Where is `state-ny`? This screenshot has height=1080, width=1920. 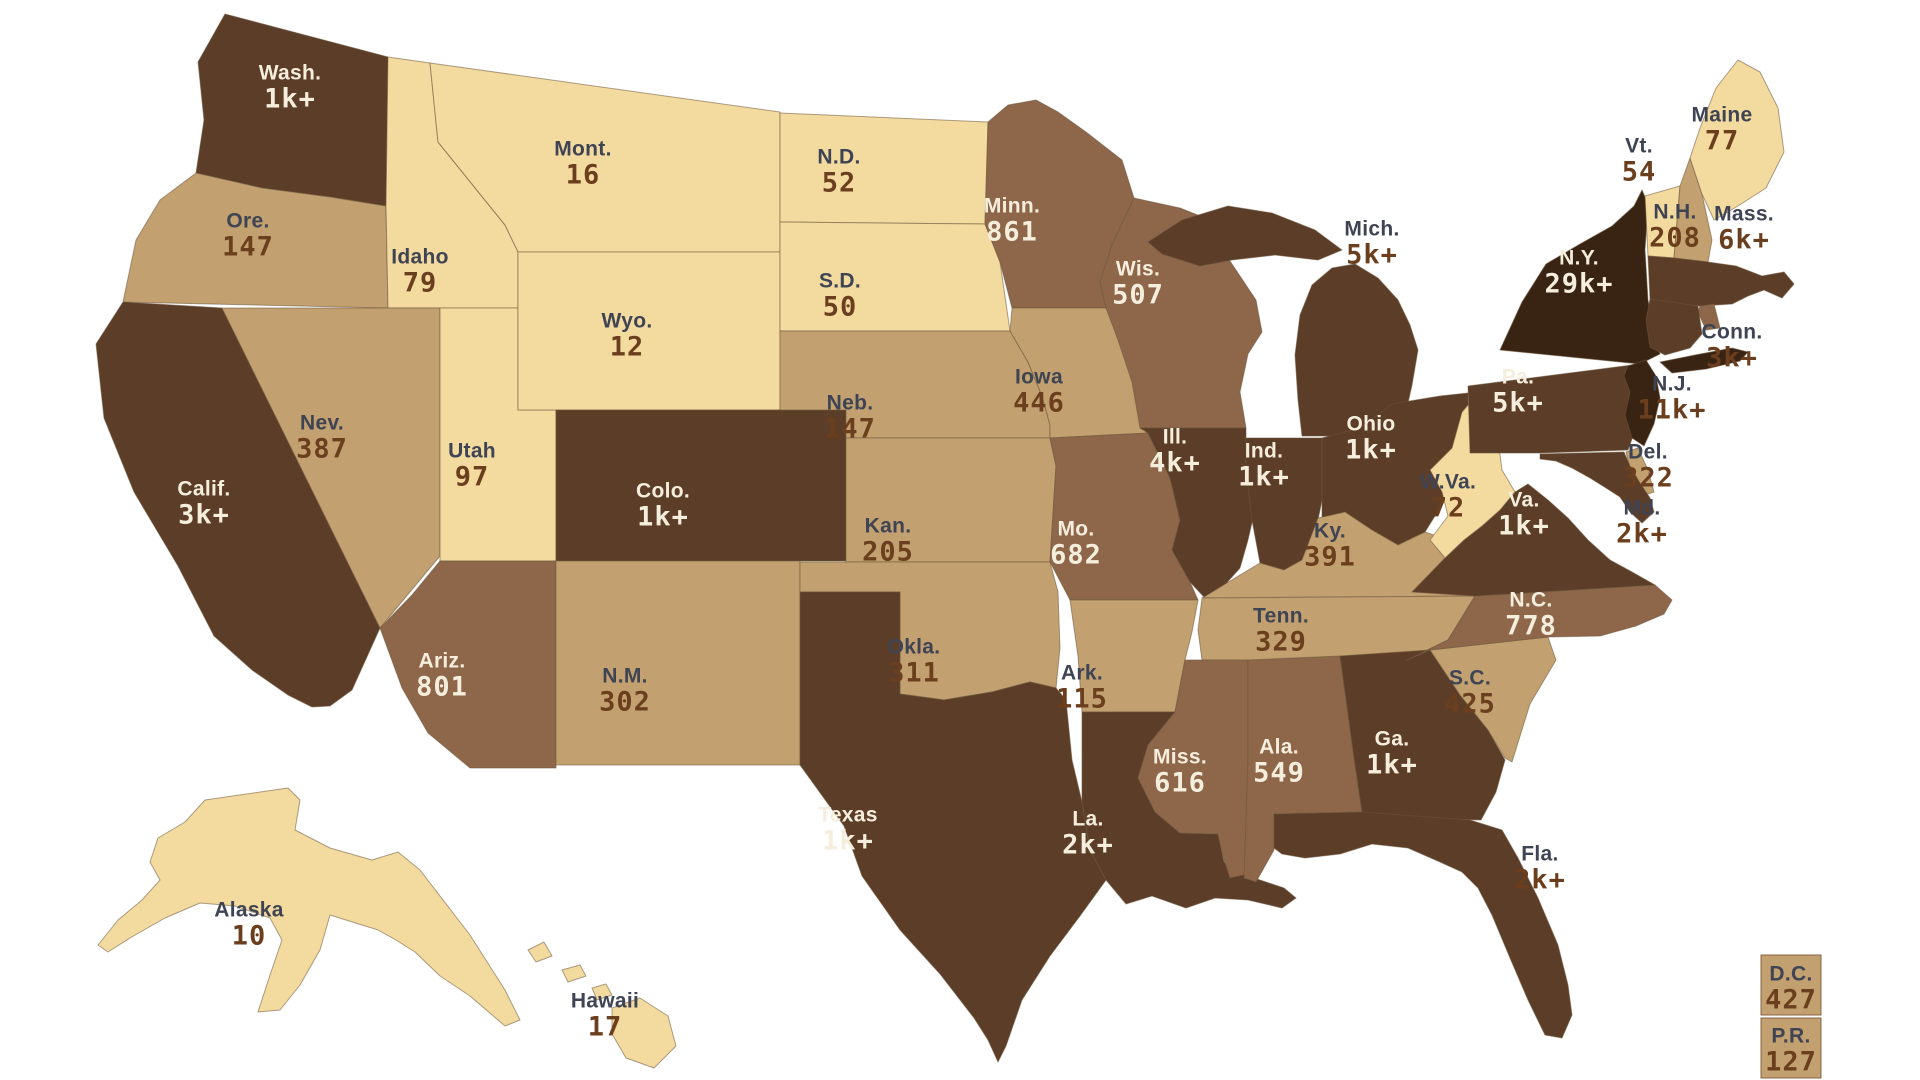 state-ny is located at coordinates (1580, 277).